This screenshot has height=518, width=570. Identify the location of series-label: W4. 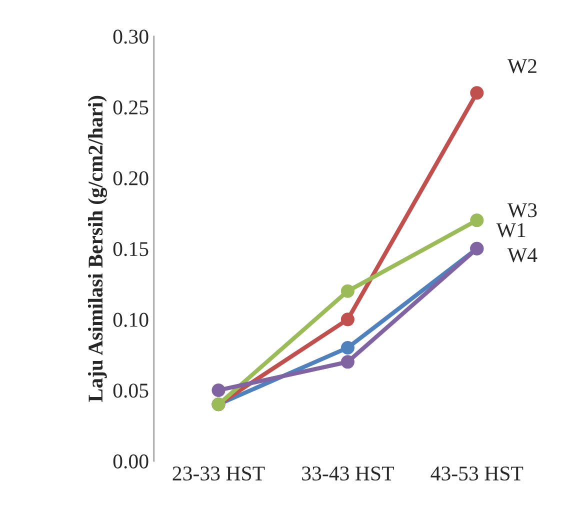
(522, 255).